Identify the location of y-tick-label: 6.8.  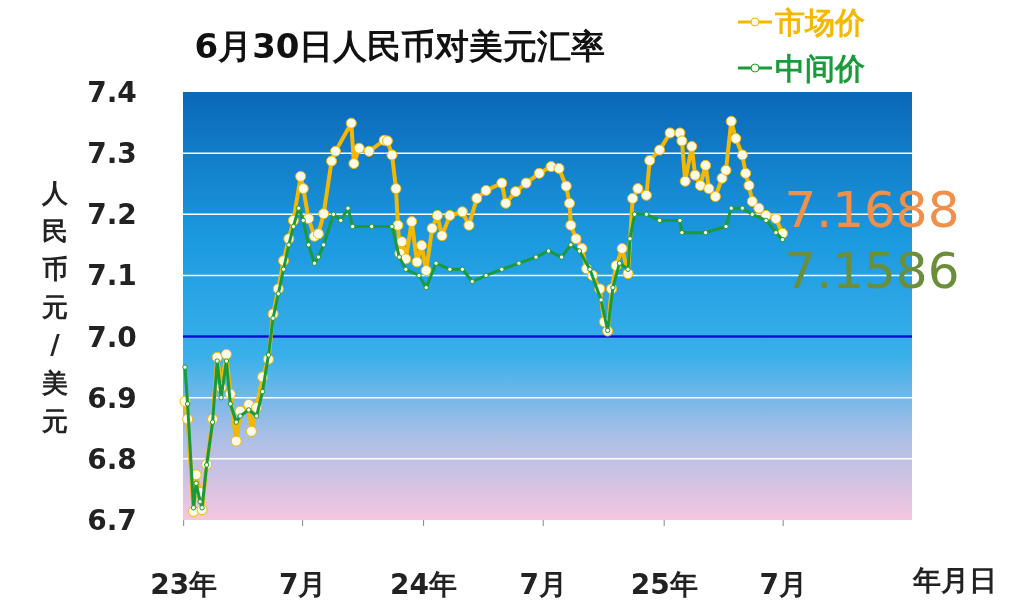
(112, 459).